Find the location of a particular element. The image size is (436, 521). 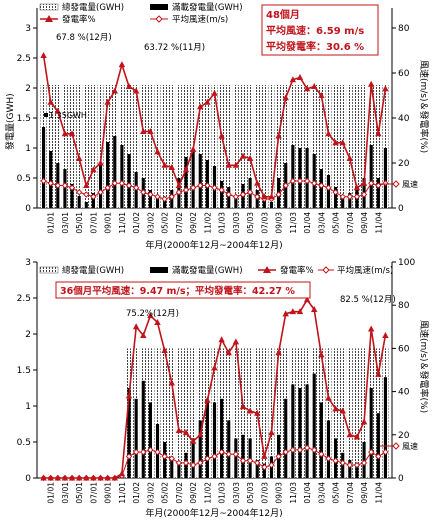

x-tick-label: 09/01 is located at coordinates (108, 493).